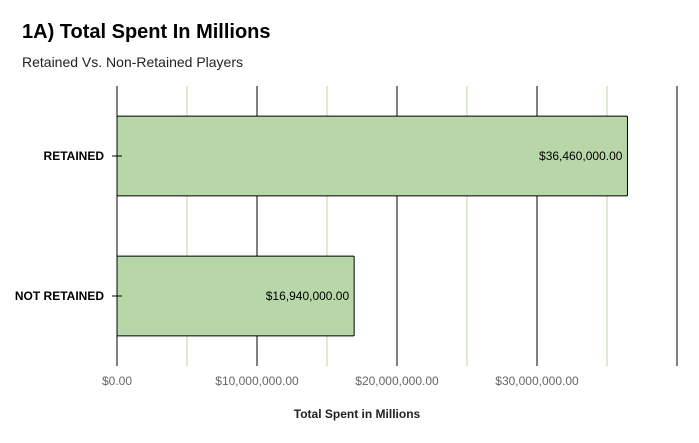  I want to click on y-category-label: RETAINED, so click(74, 156).